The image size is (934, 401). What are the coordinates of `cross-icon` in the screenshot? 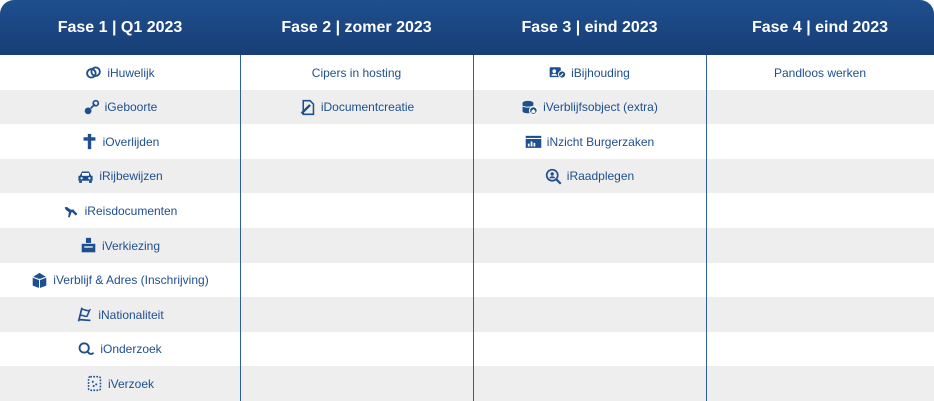 It's located at (89, 141).